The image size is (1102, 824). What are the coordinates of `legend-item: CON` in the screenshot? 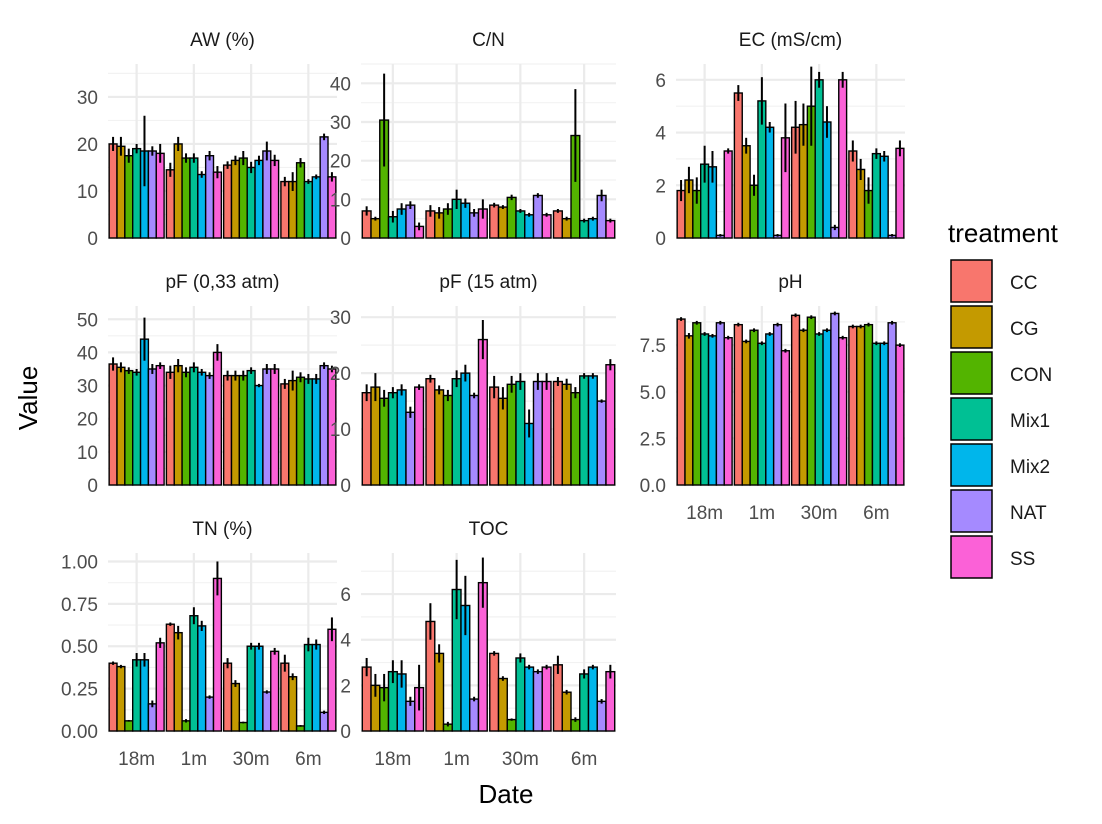 It's located at (1001, 373).